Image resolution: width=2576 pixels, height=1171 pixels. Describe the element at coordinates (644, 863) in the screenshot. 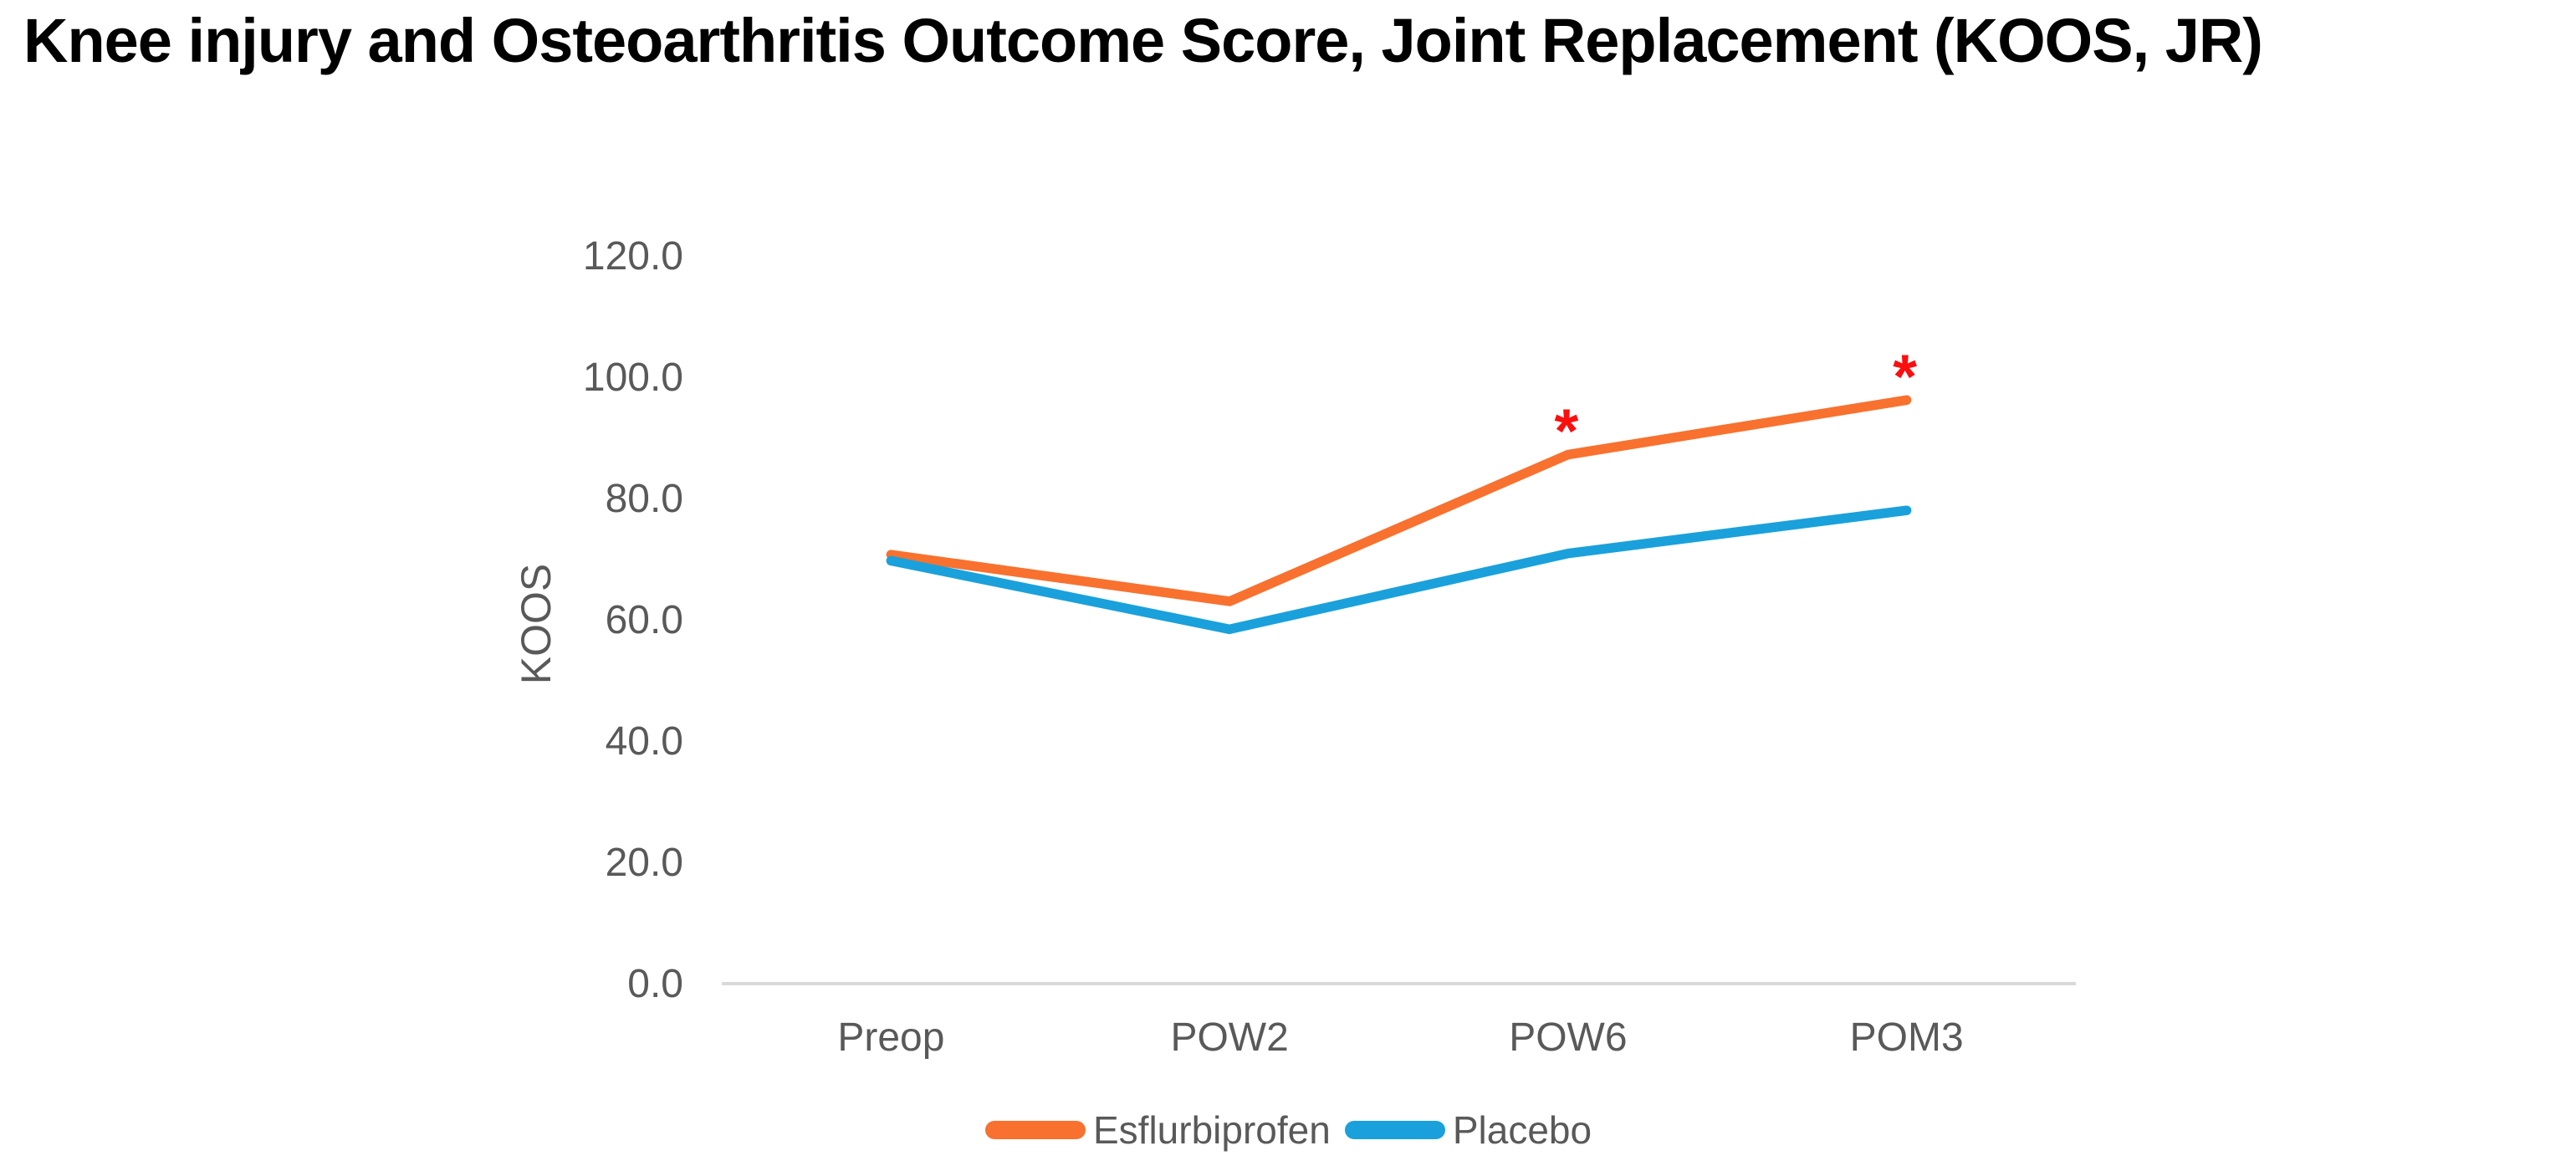

I see `y-tick-label: 20.0` at that location.